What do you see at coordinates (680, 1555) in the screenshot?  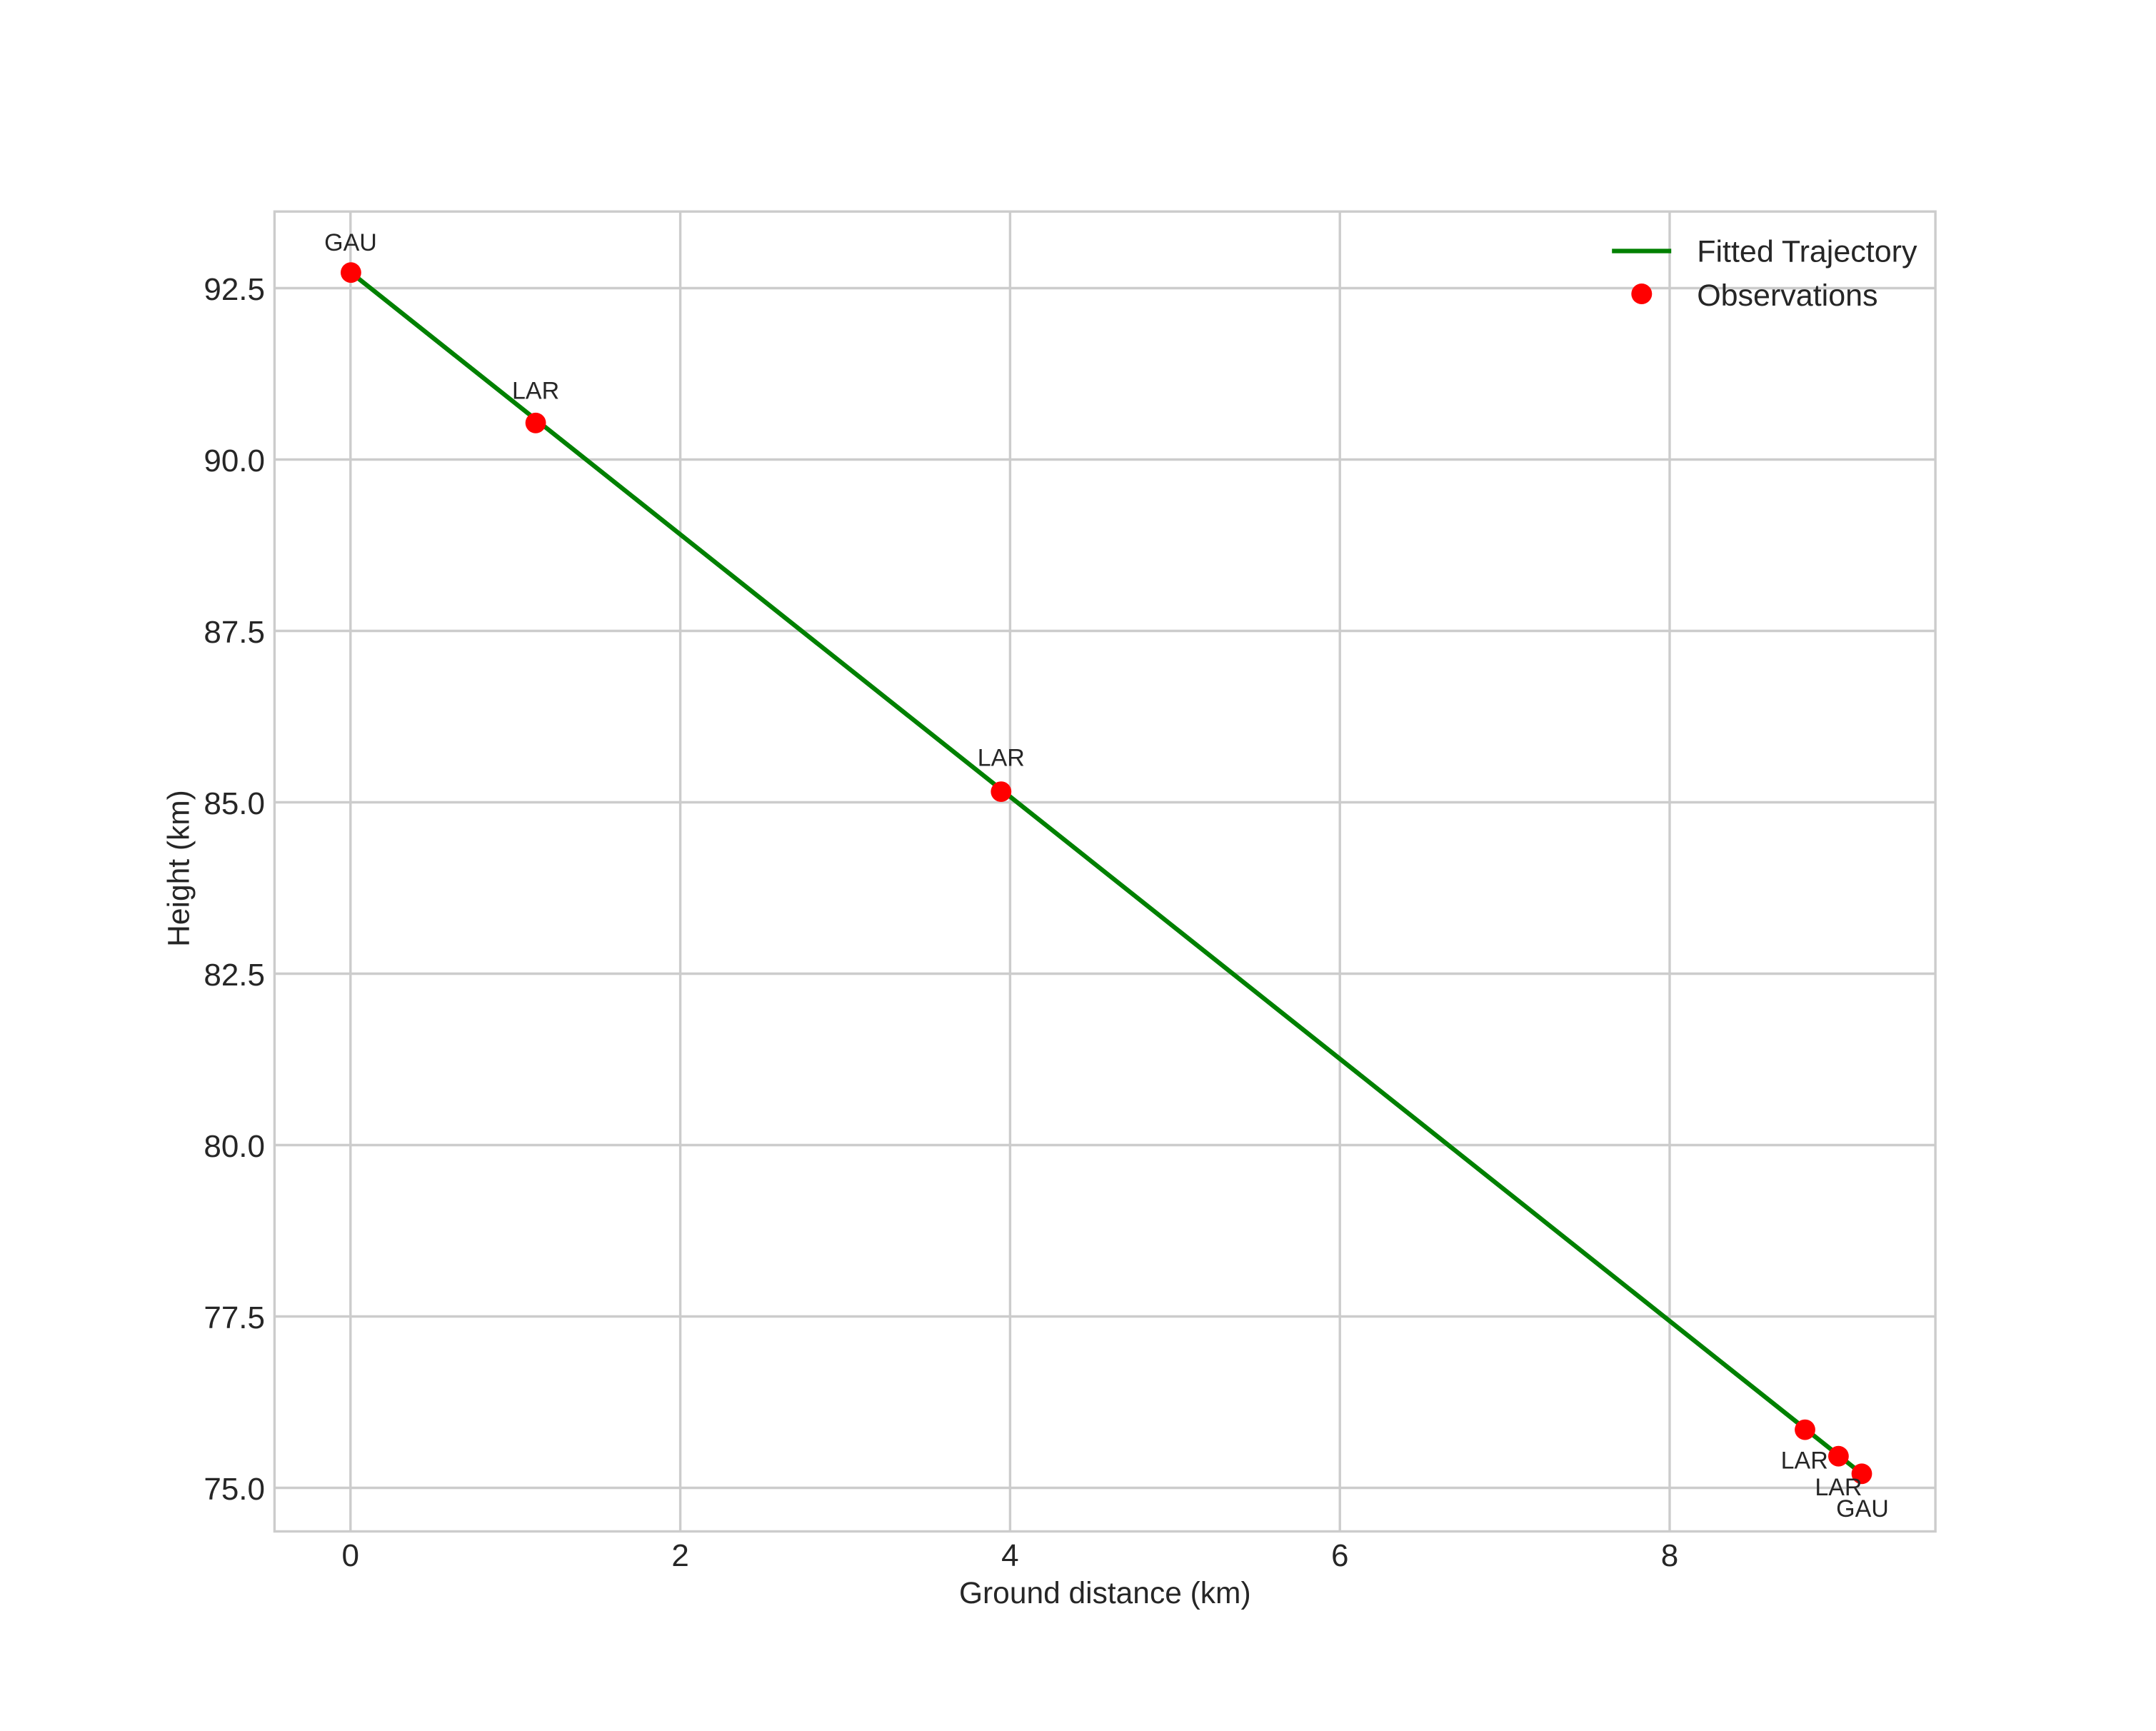 I see `svg-text: 2` at bounding box center [680, 1555].